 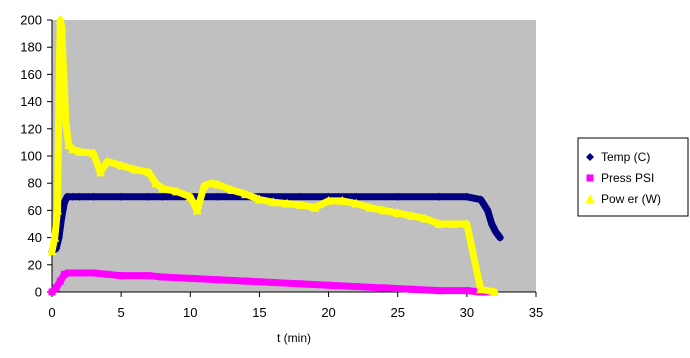 What do you see at coordinates (631, 199) in the screenshot?
I see `legend-label: Pow er (W)` at bounding box center [631, 199].